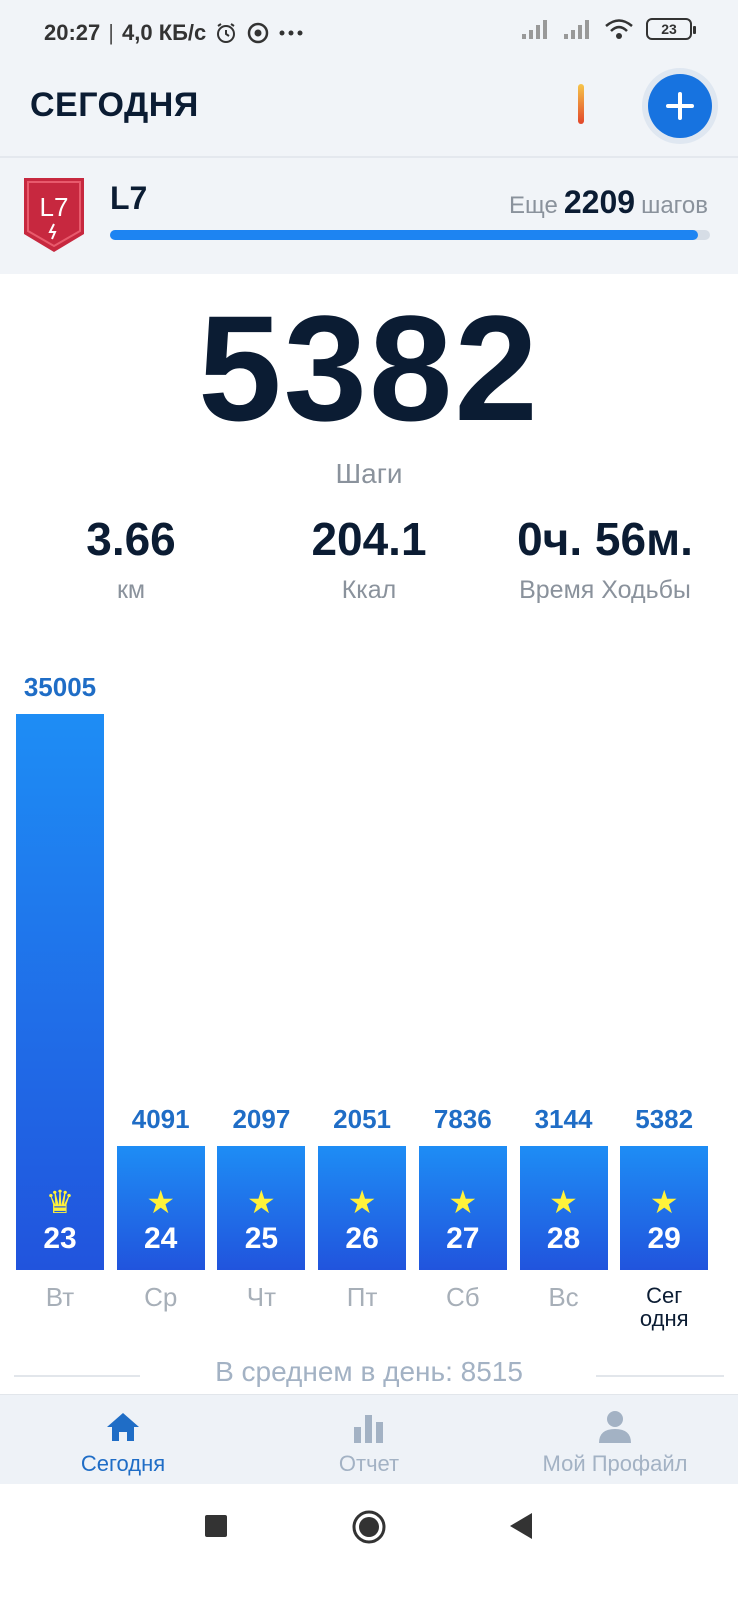 This screenshot has width=738, height=1599. Describe the element at coordinates (60, 687) in the screenshot. I see `chart-bar-value: 35005` at that location.